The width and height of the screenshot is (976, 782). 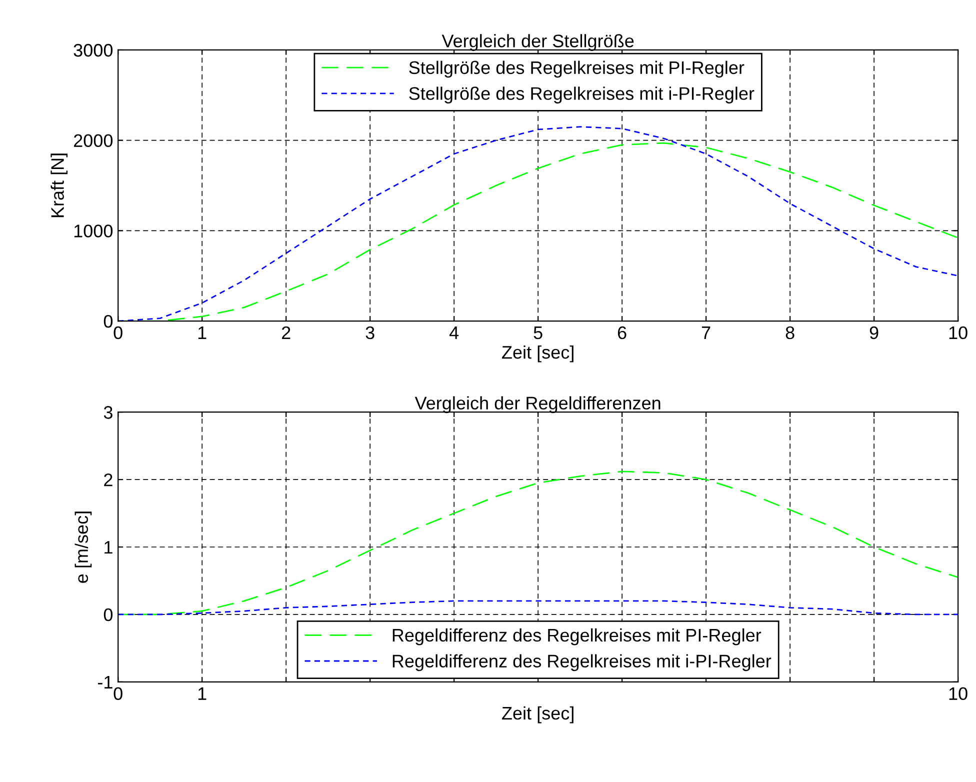 I want to click on y-tick-label: 3000, so click(x=93, y=50).